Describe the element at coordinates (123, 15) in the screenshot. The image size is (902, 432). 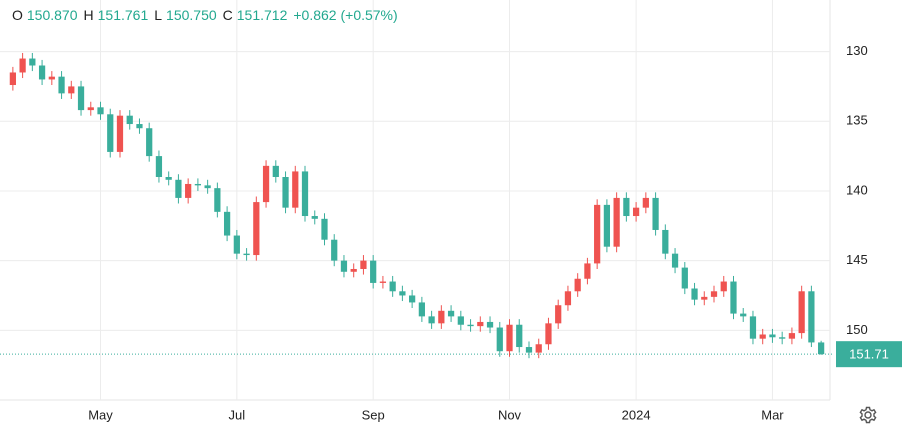
I see `ohlc-value: 151.761` at that location.